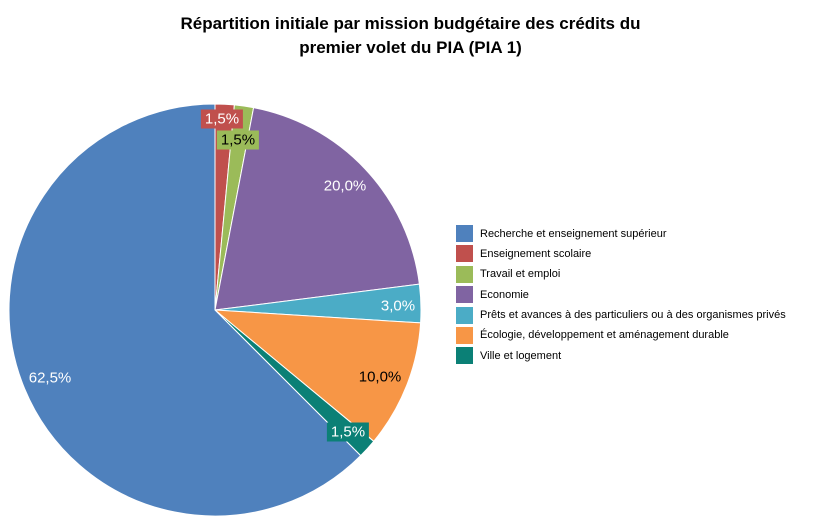 The width and height of the screenshot is (821, 524). What do you see at coordinates (318, 375) in the screenshot?
I see `pie-slice-ecologie-developpement` at bounding box center [318, 375].